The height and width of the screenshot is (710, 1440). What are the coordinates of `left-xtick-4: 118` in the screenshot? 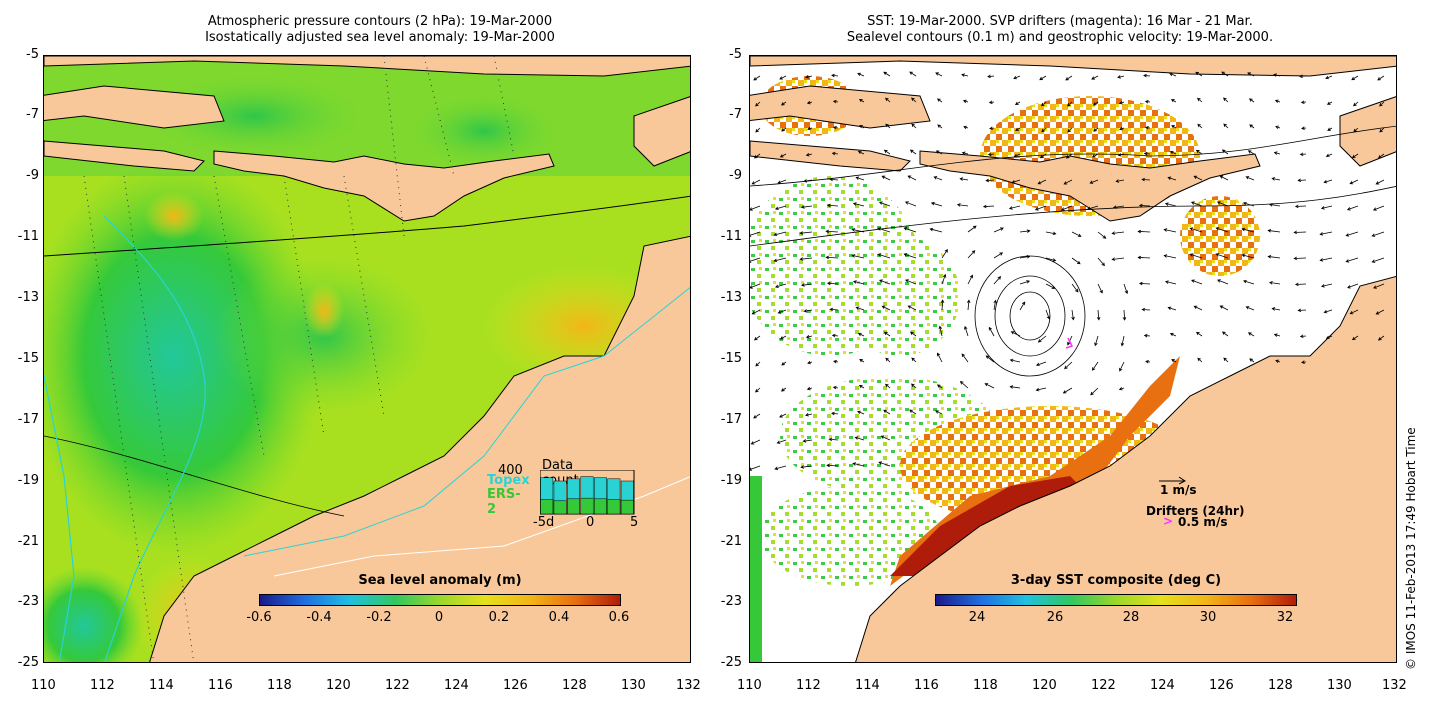 It's located at (279, 685).